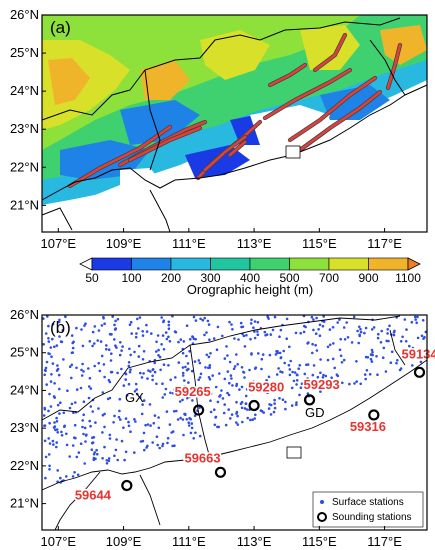 The height and width of the screenshot is (550, 435). What do you see at coordinates (59, 243) in the screenshot?
I see `x-tick-label: 107°E` at bounding box center [59, 243].